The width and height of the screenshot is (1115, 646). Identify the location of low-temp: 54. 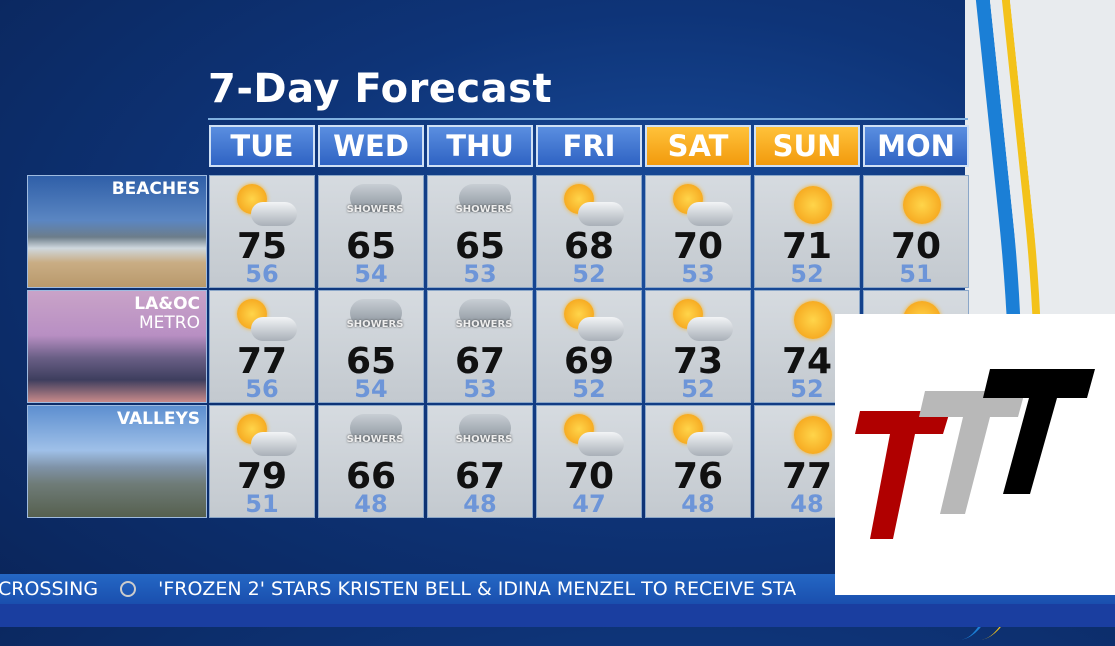
(371, 389).